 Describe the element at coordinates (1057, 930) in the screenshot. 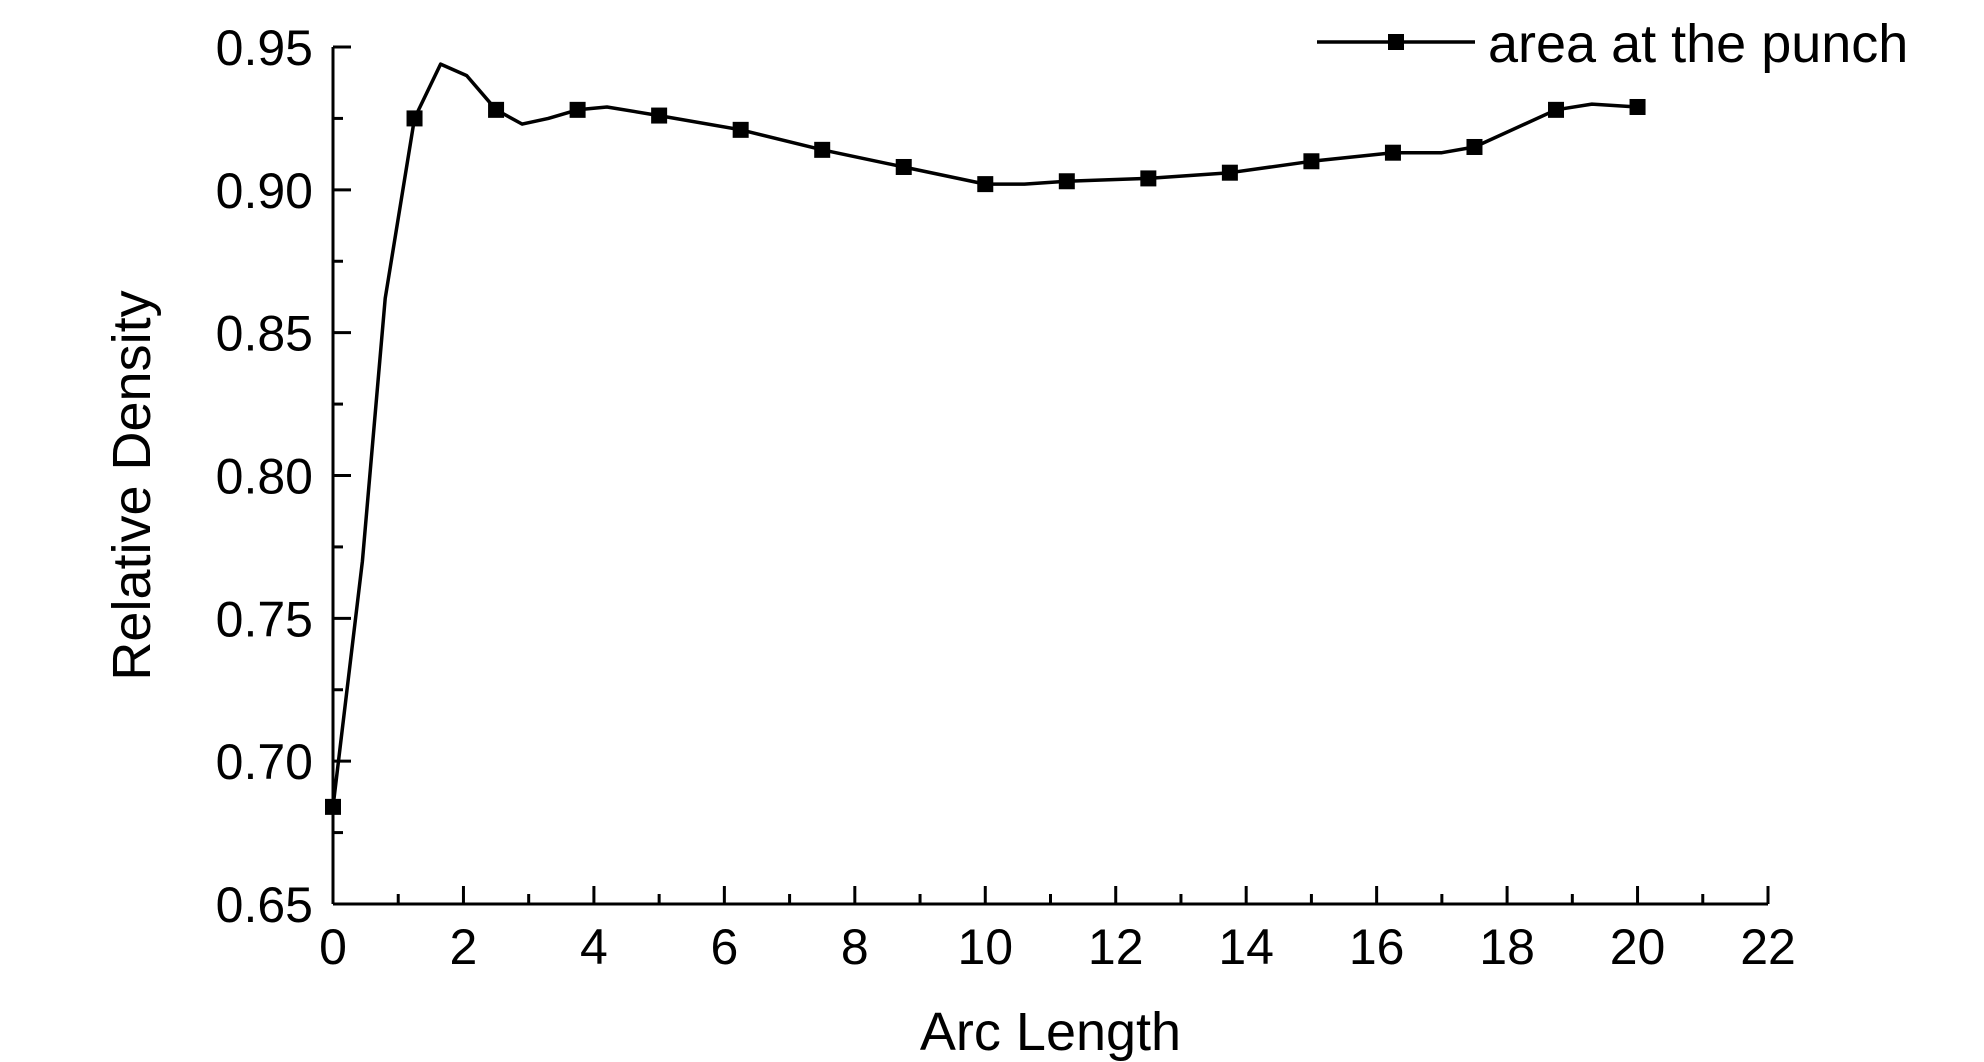

I see `x-axis: 0 2 4 6 8 10 12 14 16 18 20 22` at that location.